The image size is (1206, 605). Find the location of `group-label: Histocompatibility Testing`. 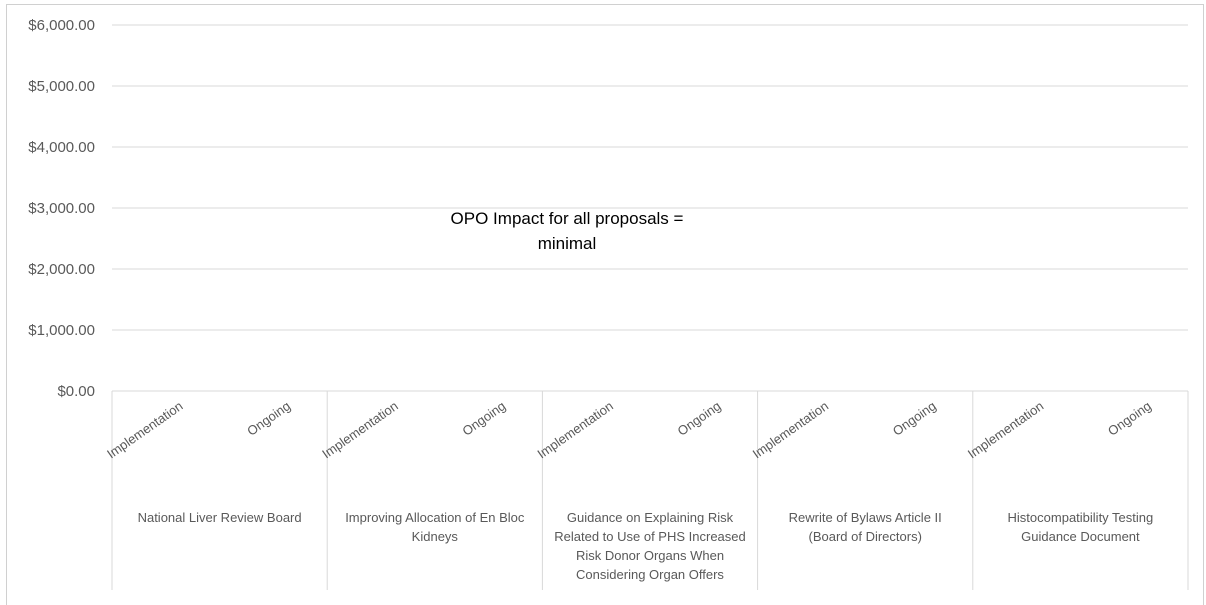

group-label: Histocompatibility Testing is located at coordinates (1081, 517).